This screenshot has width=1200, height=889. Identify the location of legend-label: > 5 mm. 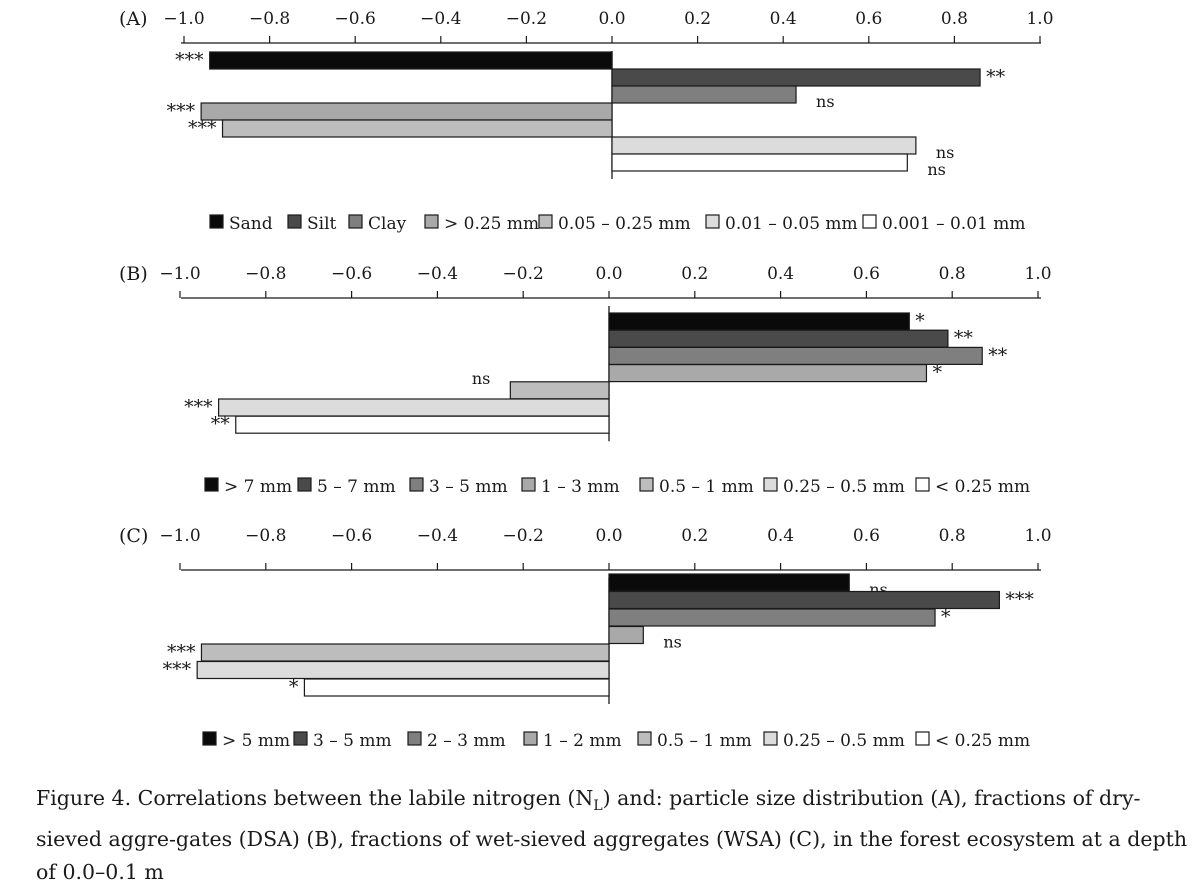
(256, 741).